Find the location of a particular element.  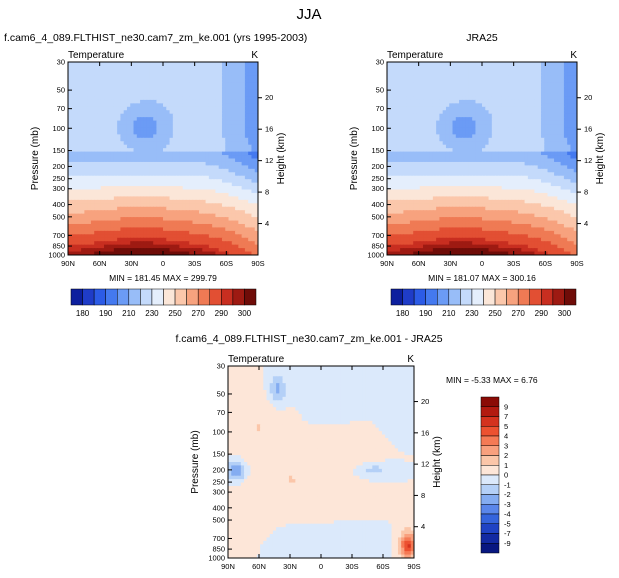

colorbar-swatch is located at coordinates (238, 297).